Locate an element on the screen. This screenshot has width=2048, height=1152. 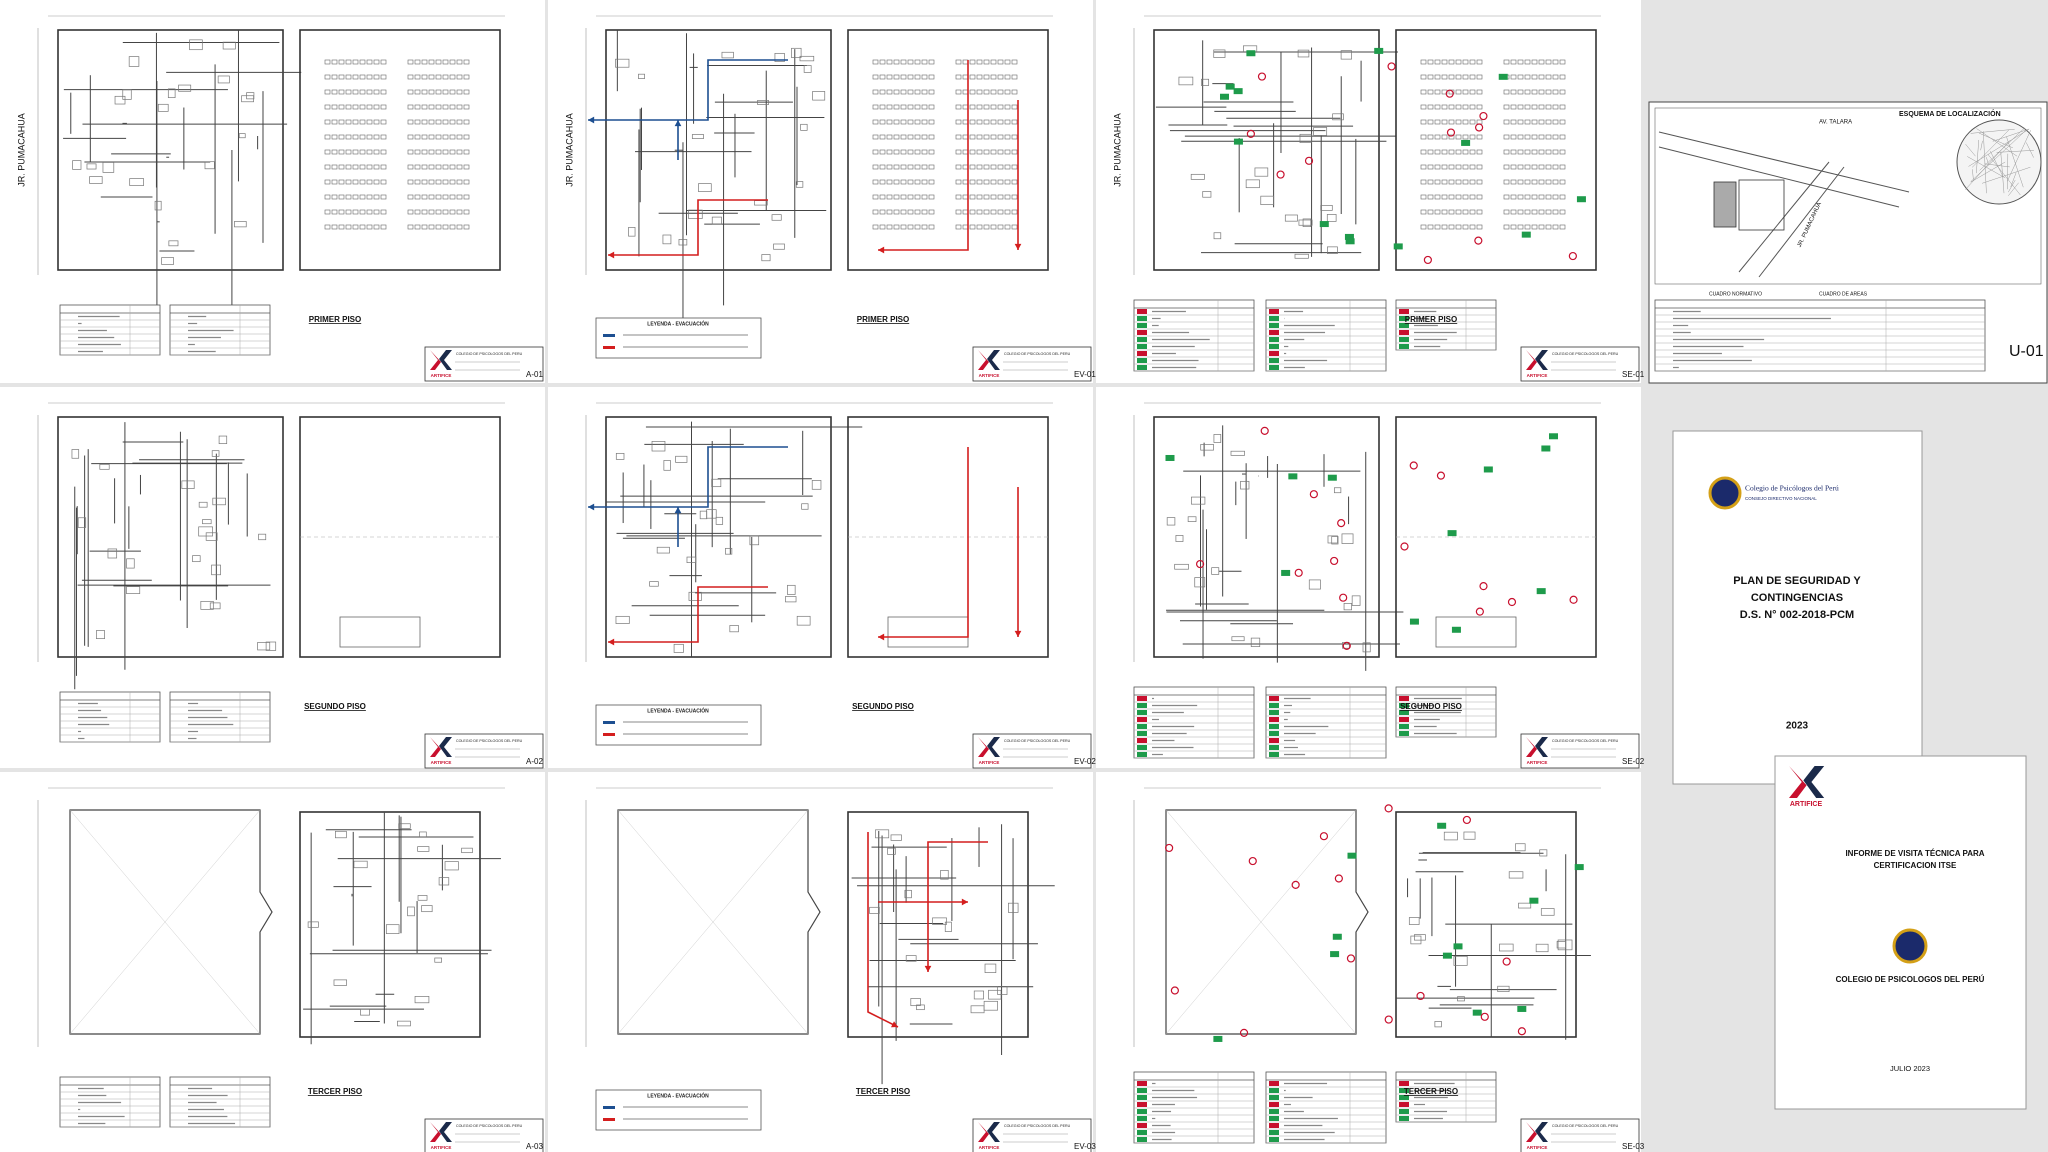
floor-title: SEGUNDO PISO is located at coordinates (883, 706).